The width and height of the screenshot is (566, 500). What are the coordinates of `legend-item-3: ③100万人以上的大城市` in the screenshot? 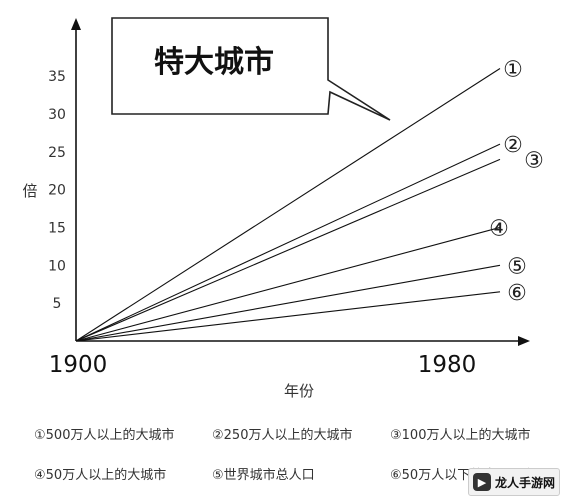 It's located at (460, 435).